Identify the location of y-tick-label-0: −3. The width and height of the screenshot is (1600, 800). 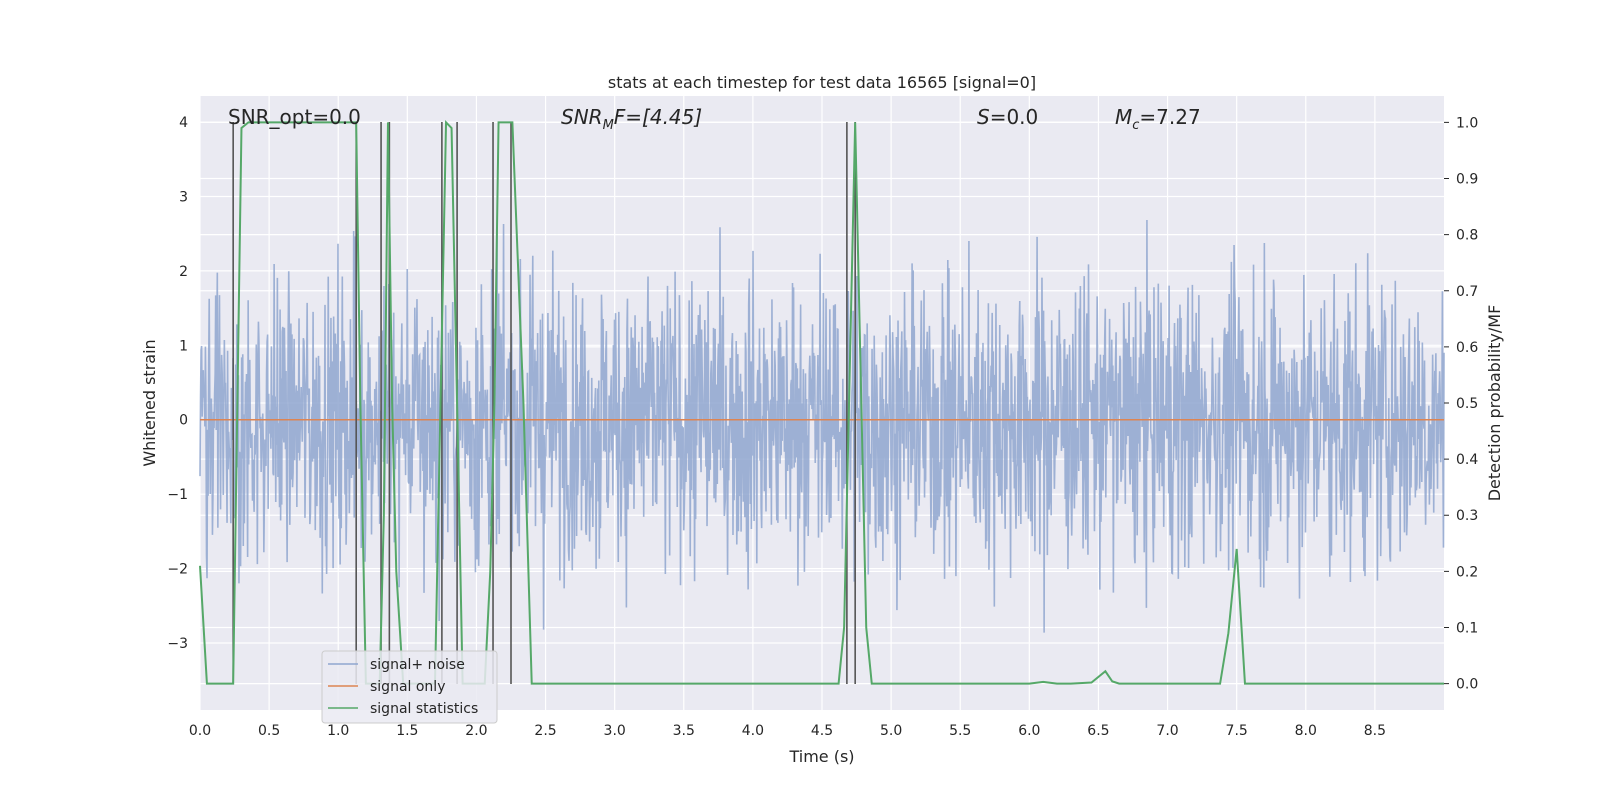
(177, 644).